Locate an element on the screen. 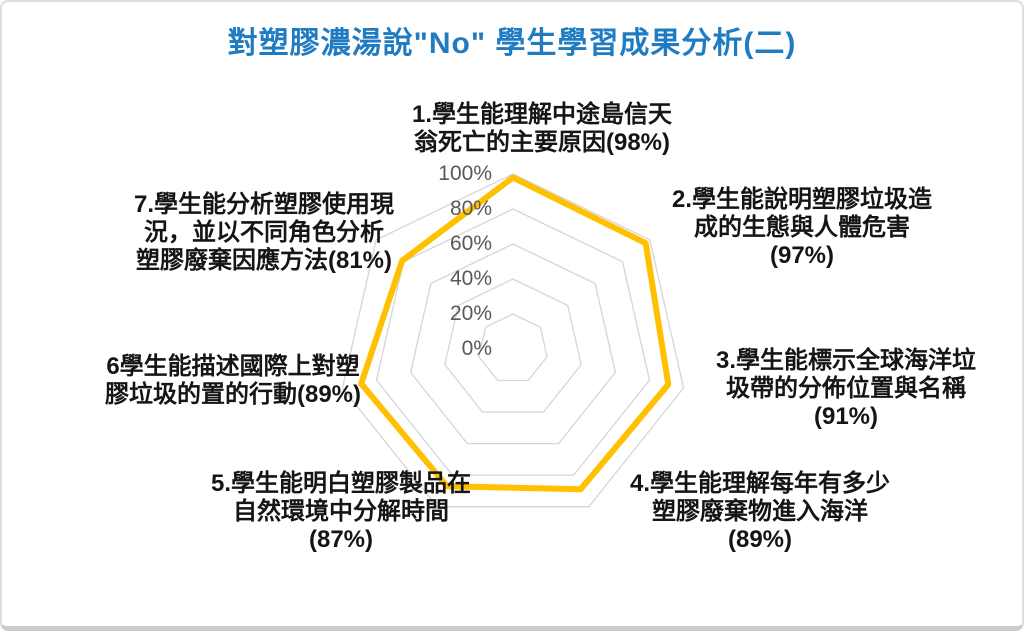  category-label-line: 自然環境中分解時間 is located at coordinates (341, 511).